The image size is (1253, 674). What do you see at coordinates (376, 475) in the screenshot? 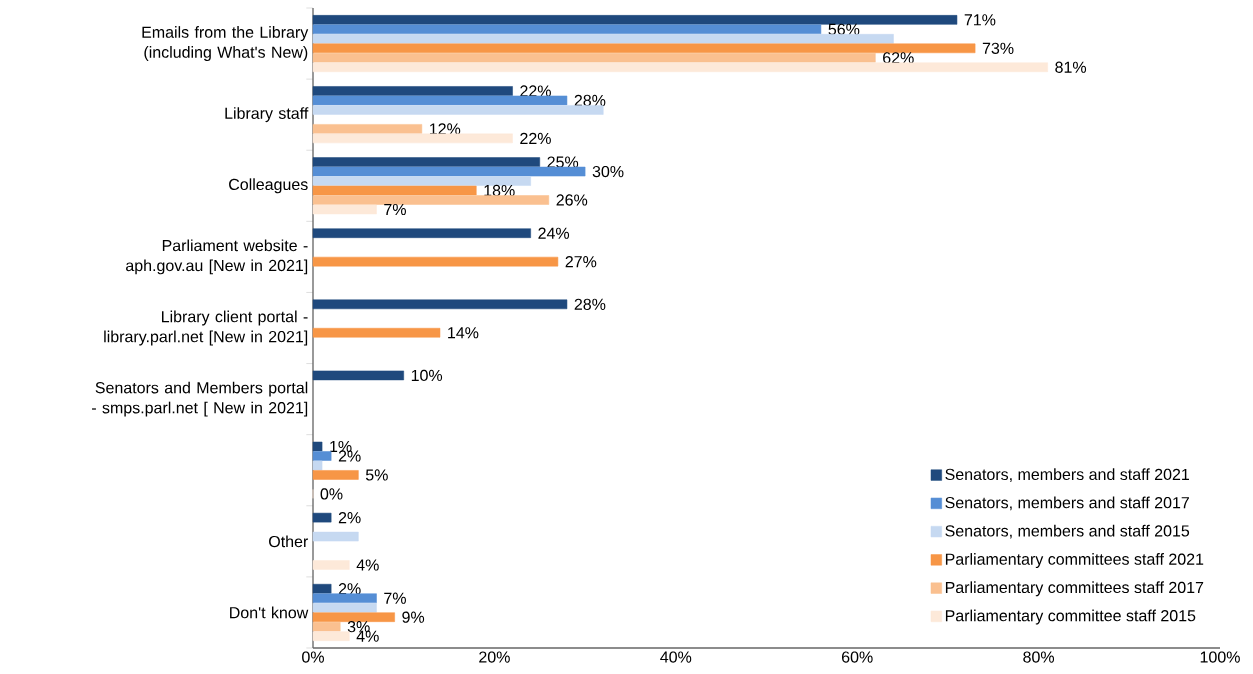
I see `data-label: 5%` at bounding box center [376, 475].